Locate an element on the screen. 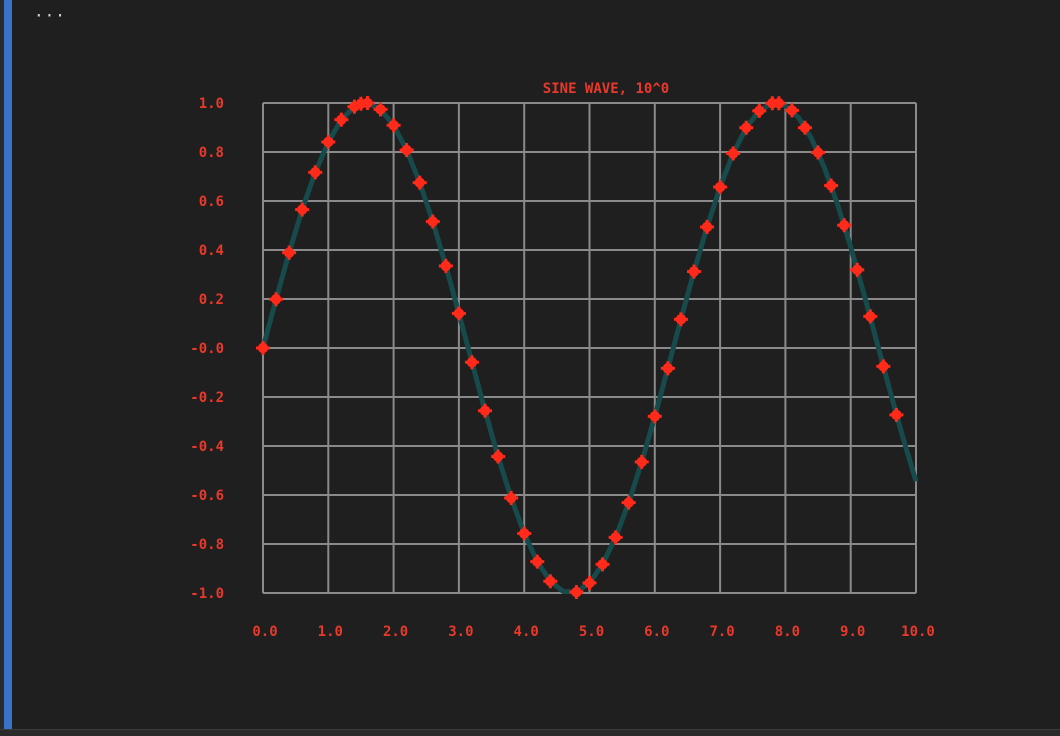 Image resolution: width=1060 pixels, height=736 pixels. cell-focus-bar is located at coordinates (8, 368).